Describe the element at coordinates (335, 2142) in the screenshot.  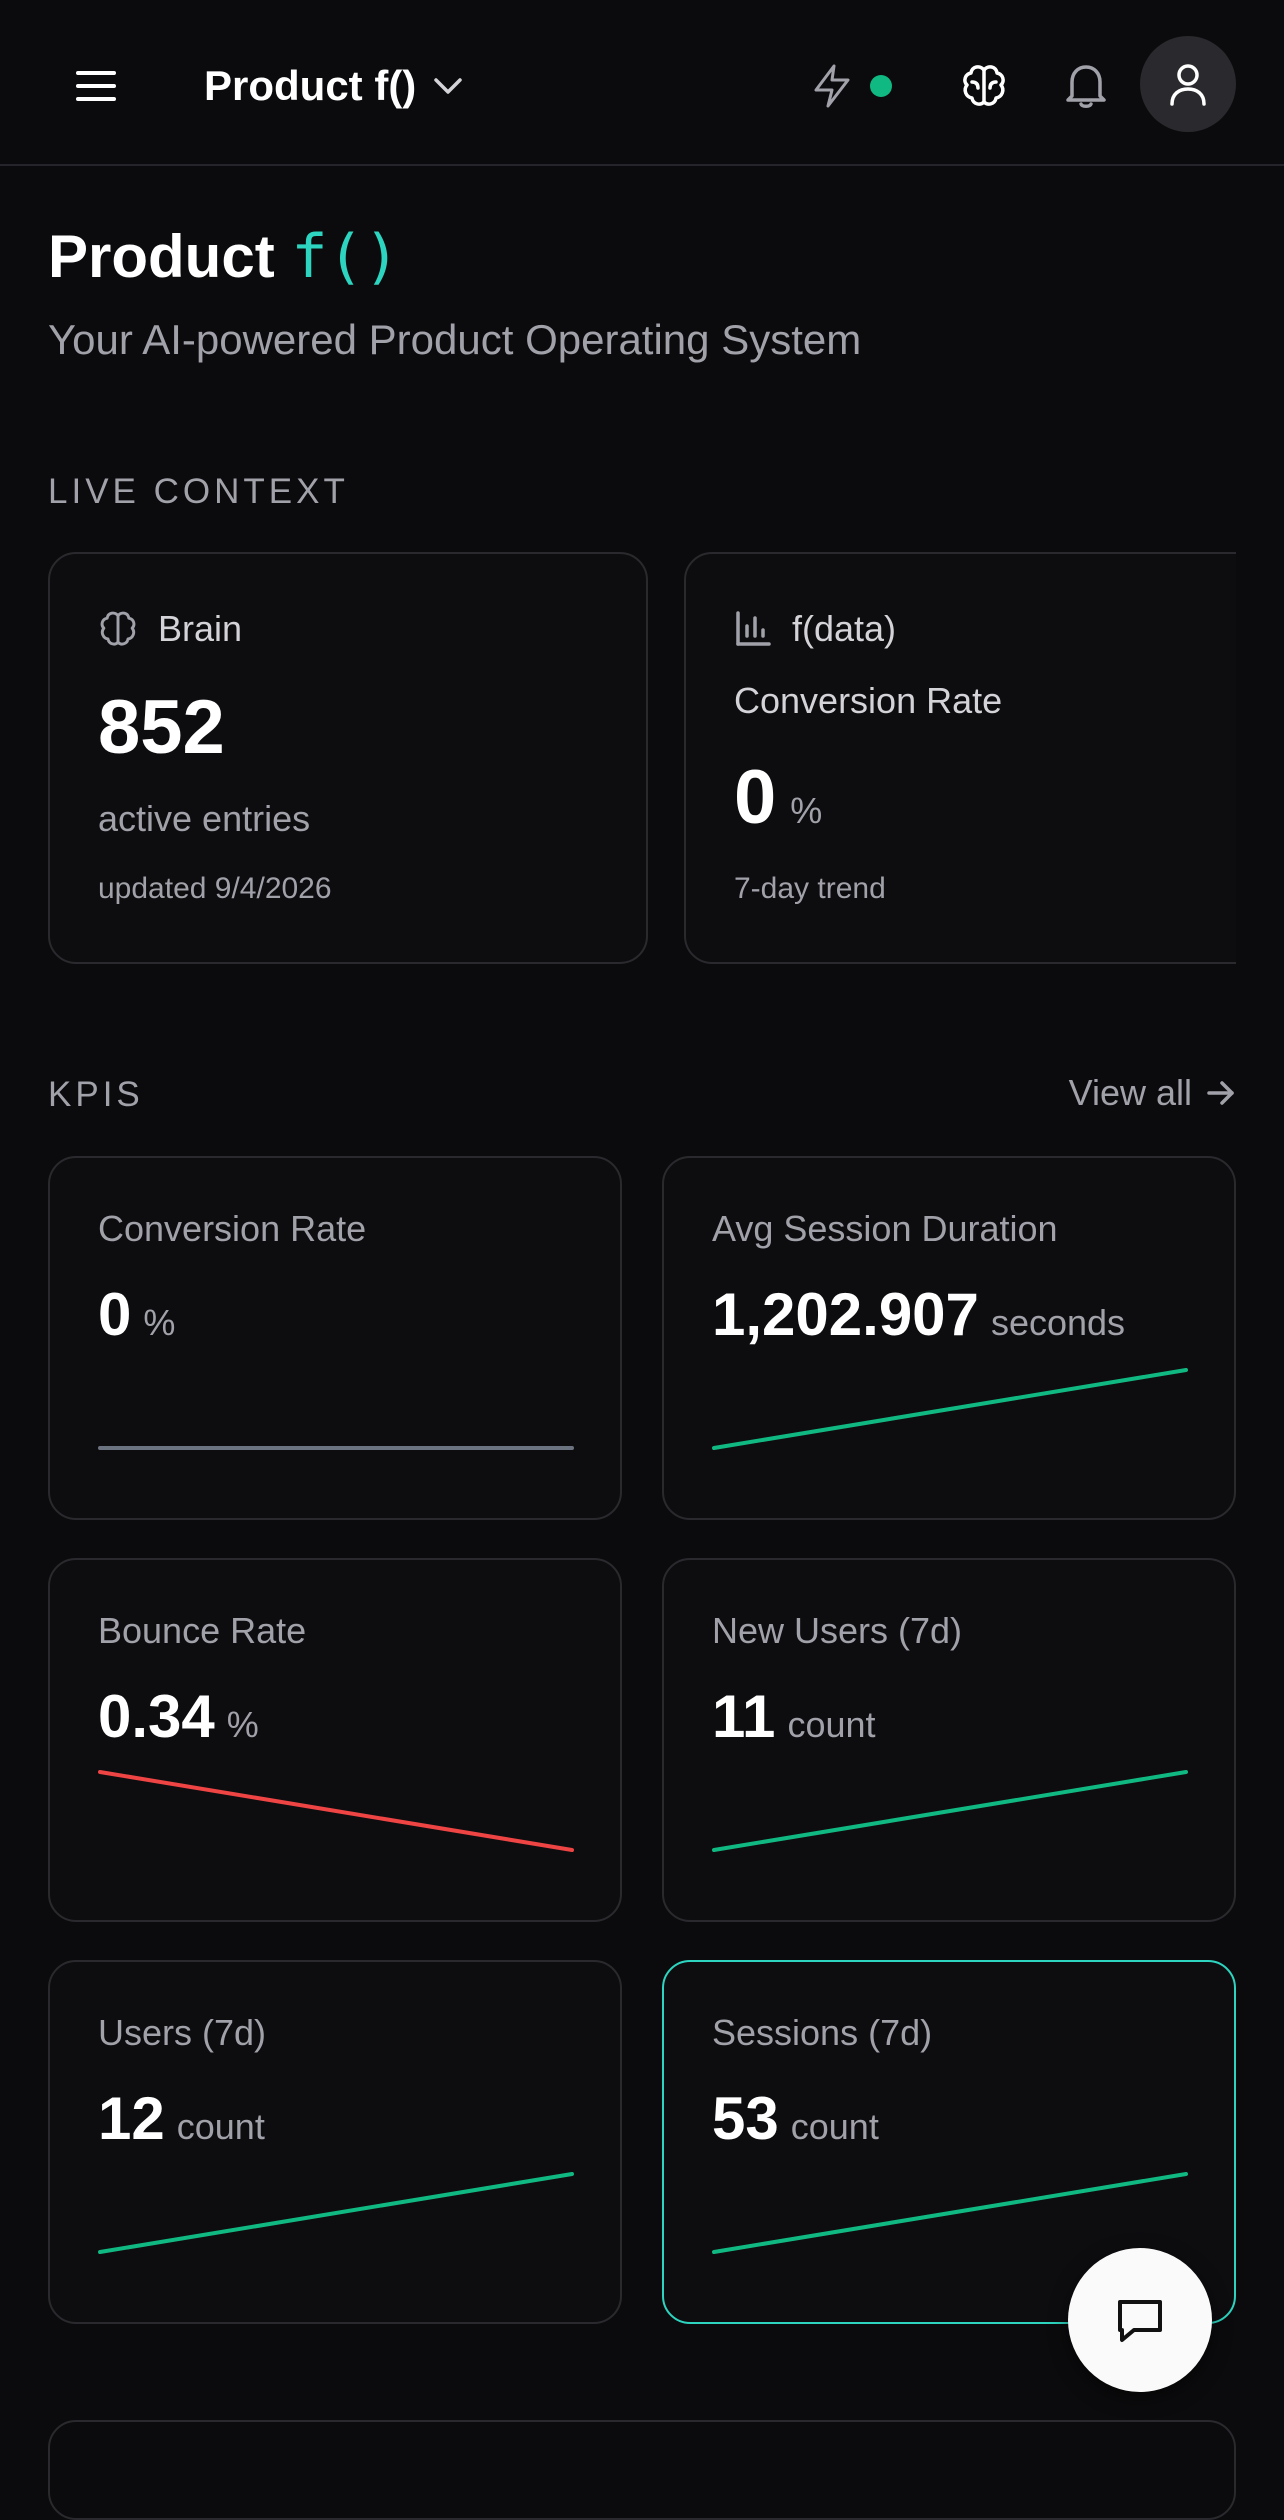
I see `kpi-card: Users (7d) 12 count` at that location.